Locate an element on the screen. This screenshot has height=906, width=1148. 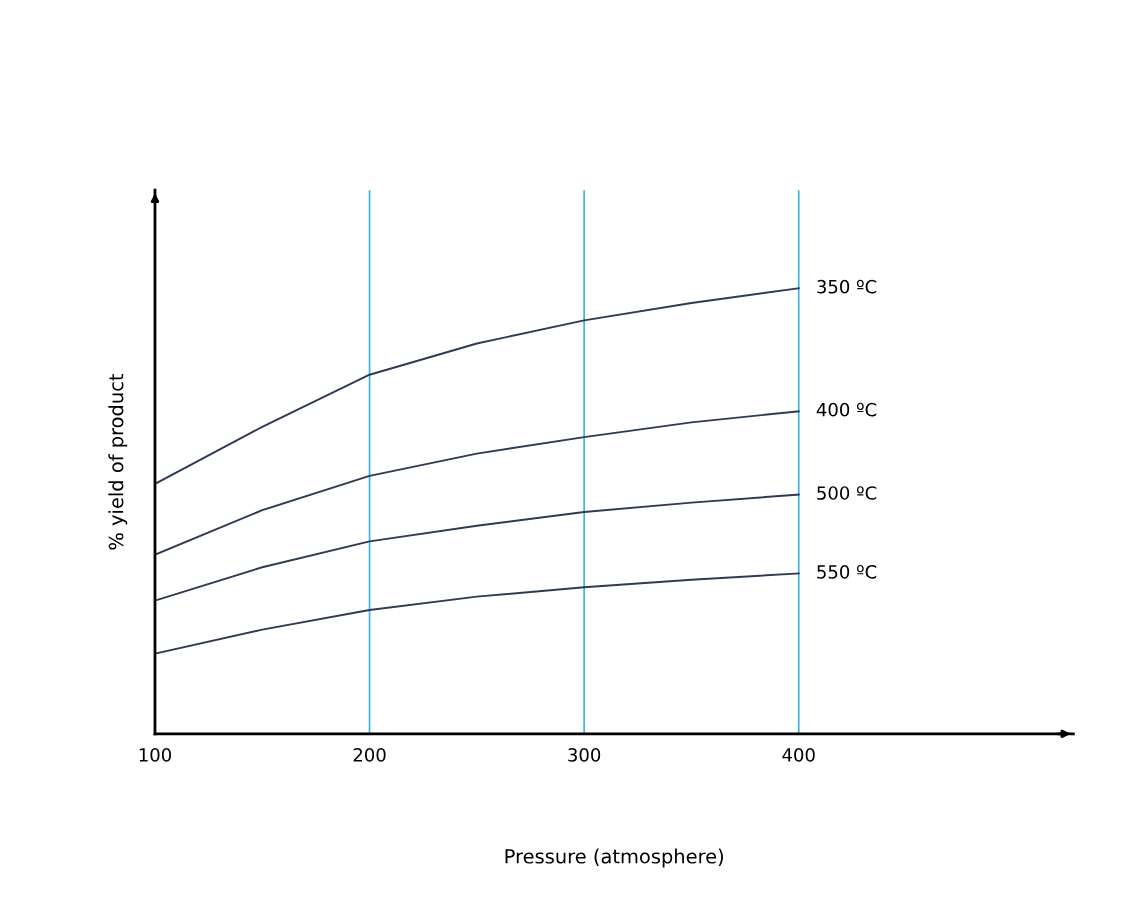
x-tick-label: 400 is located at coordinates (798, 755).